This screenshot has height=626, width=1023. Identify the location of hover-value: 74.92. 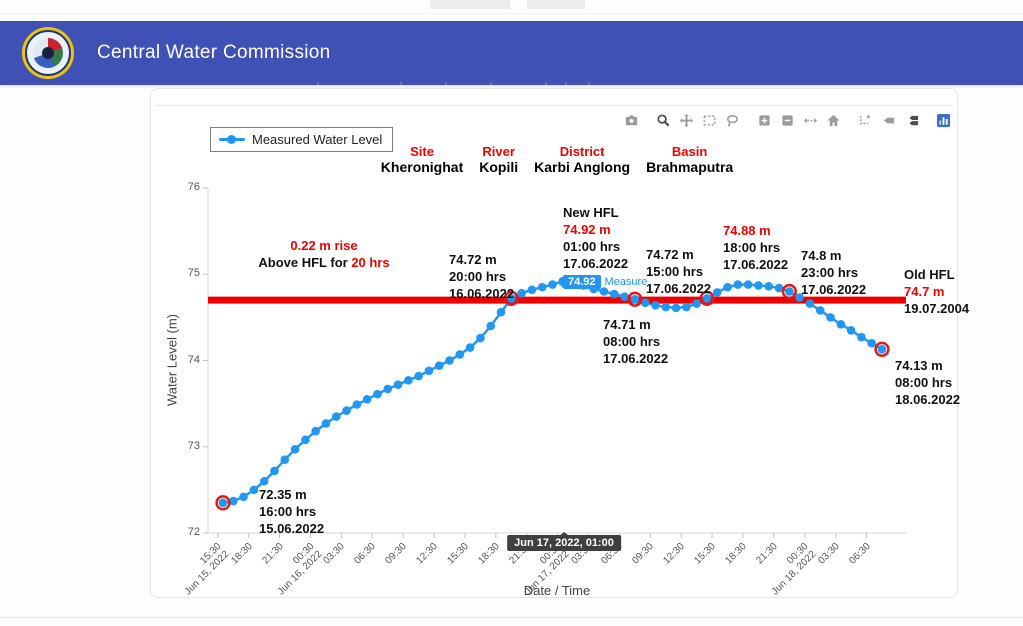
(579, 282).